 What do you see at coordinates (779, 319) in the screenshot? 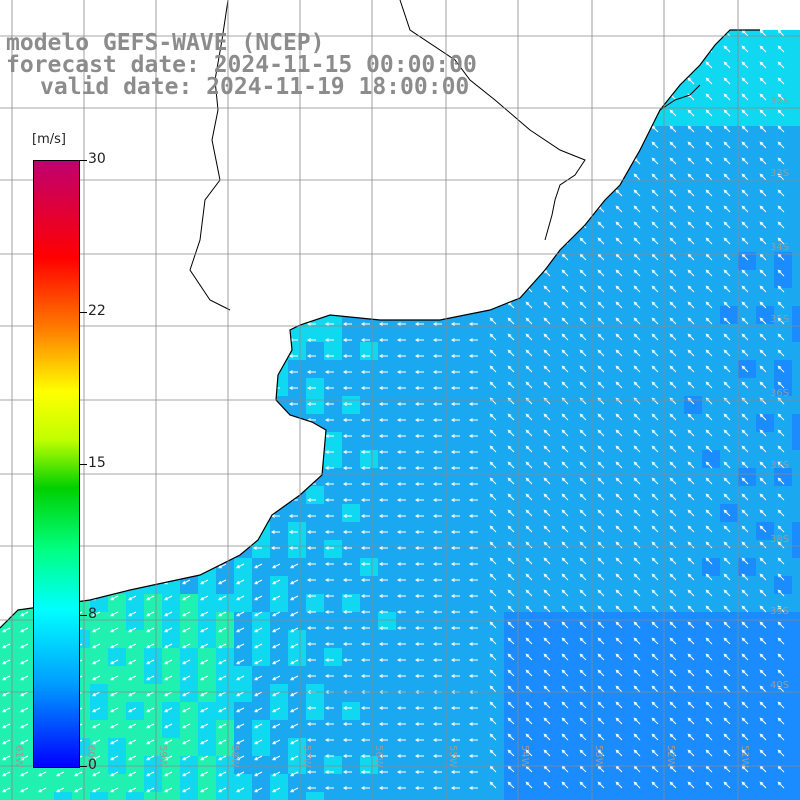
I see `lat-label: 35S` at bounding box center [779, 319].